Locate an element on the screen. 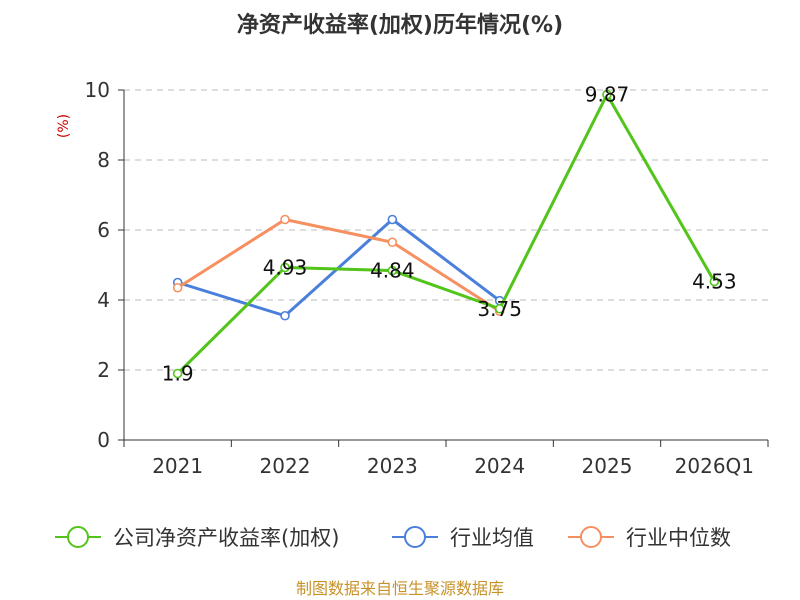 This screenshot has width=800, height=600. data-label-2023: 4.84 is located at coordinates (392, 271).